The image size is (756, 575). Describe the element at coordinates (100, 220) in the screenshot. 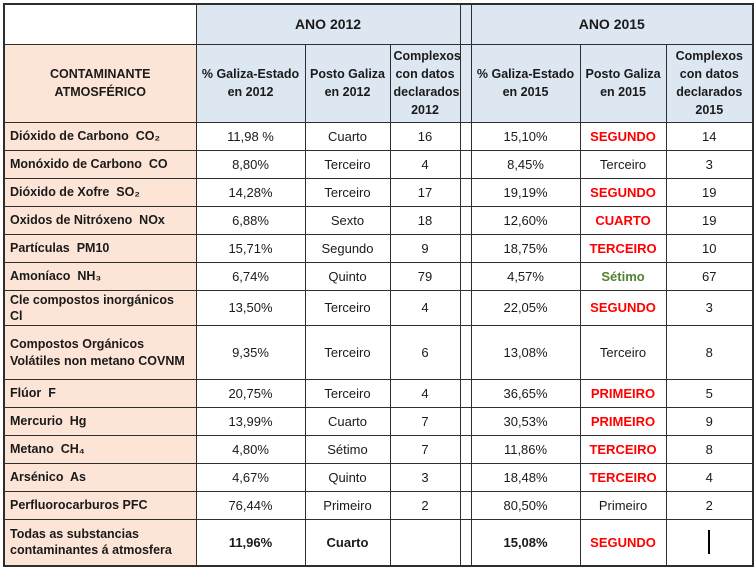

I see `contaminant-cell: Oxidos de Nitróxeno NOx` at that location.